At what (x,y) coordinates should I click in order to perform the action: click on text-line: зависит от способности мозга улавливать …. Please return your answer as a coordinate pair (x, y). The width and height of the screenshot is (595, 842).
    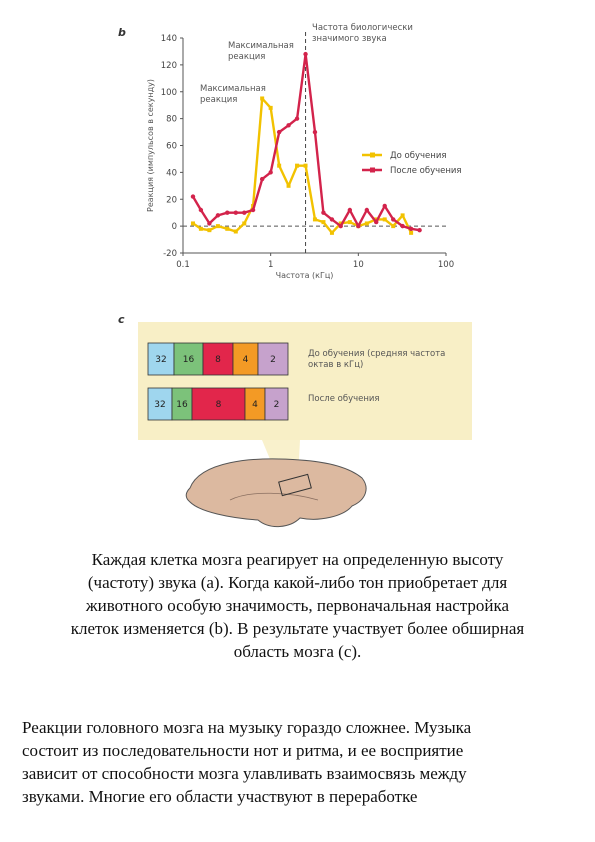
    Looking at the image, I should click on (244, 773).